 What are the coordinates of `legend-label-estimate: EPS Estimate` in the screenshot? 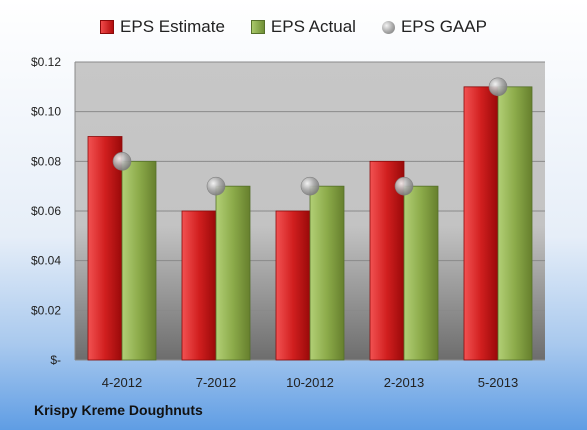 It's located at (172, 26).